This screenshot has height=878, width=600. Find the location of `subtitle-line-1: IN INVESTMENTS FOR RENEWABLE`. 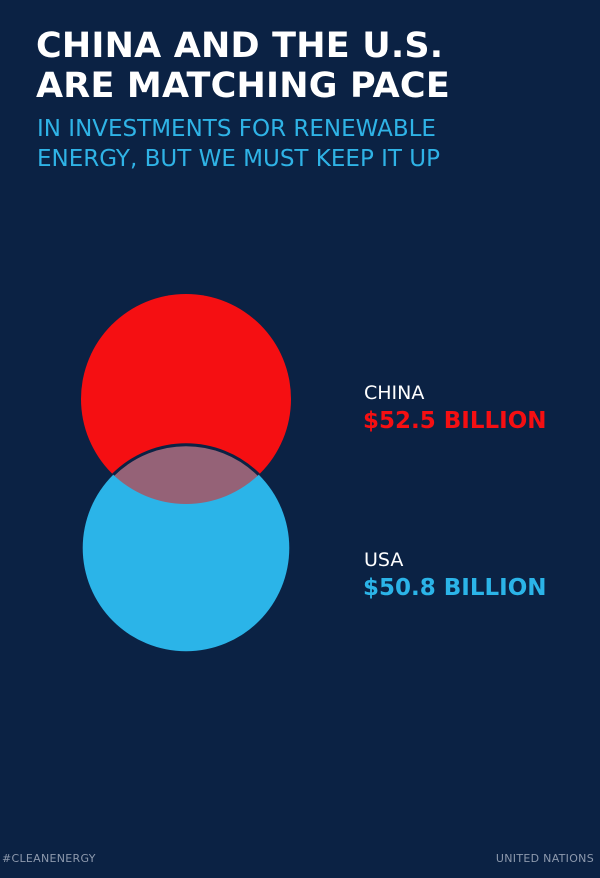

subtitle-line-1: IN INVESTMENTS FOR RENEWABLE is located at coordinates (236, 129).